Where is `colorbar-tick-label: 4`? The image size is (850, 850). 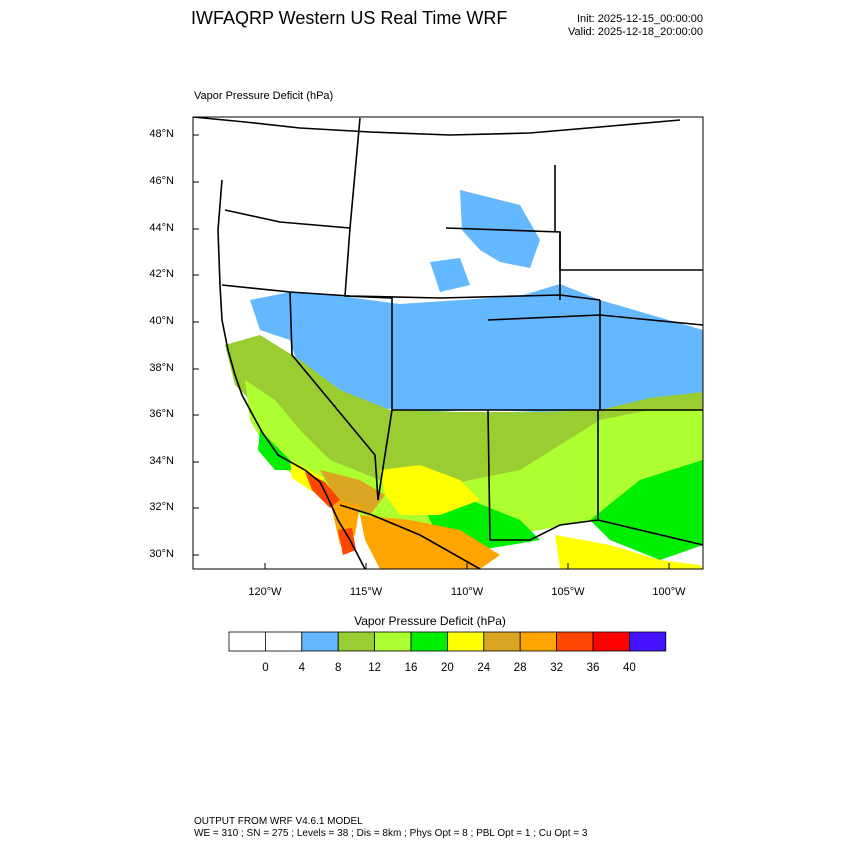
colorbar-tick-label: 4 is located at coordinates (301, 668).